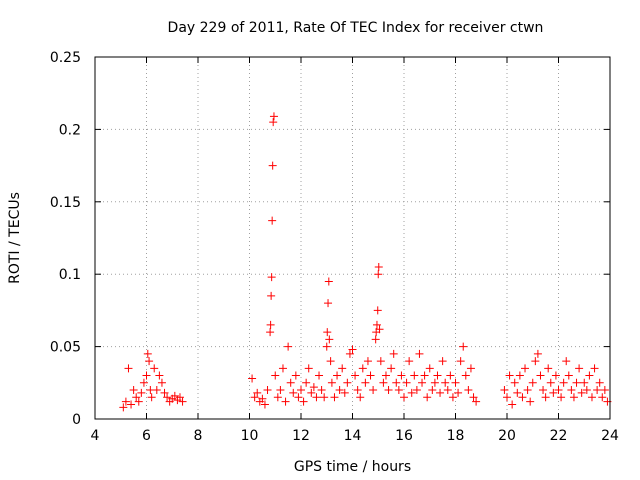 Image resolution: width=640 pixels, height=480 pixels. Describe the element at coordinates (146, 436) in the screenshot. I see `x-tick-label: 6` at that location.